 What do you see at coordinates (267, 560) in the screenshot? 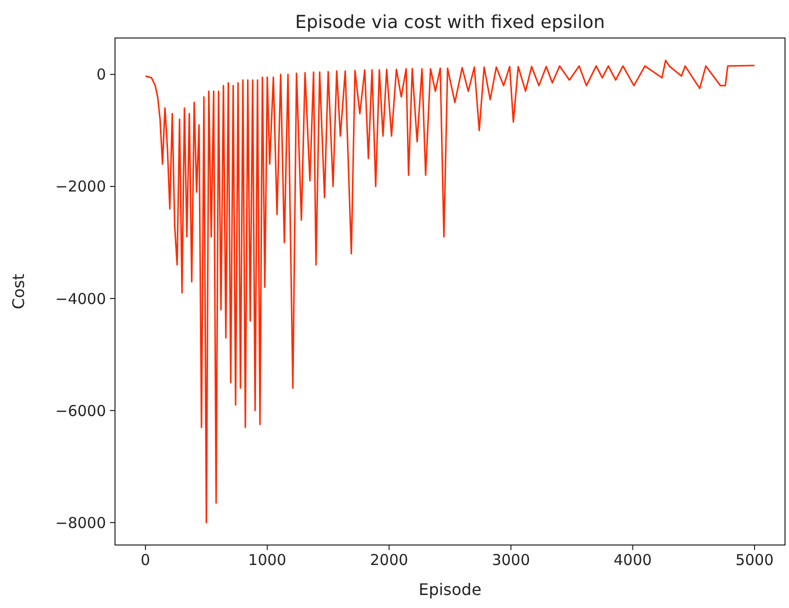
I see `x-tick-label: 1000` at bounding box center [267, 560].